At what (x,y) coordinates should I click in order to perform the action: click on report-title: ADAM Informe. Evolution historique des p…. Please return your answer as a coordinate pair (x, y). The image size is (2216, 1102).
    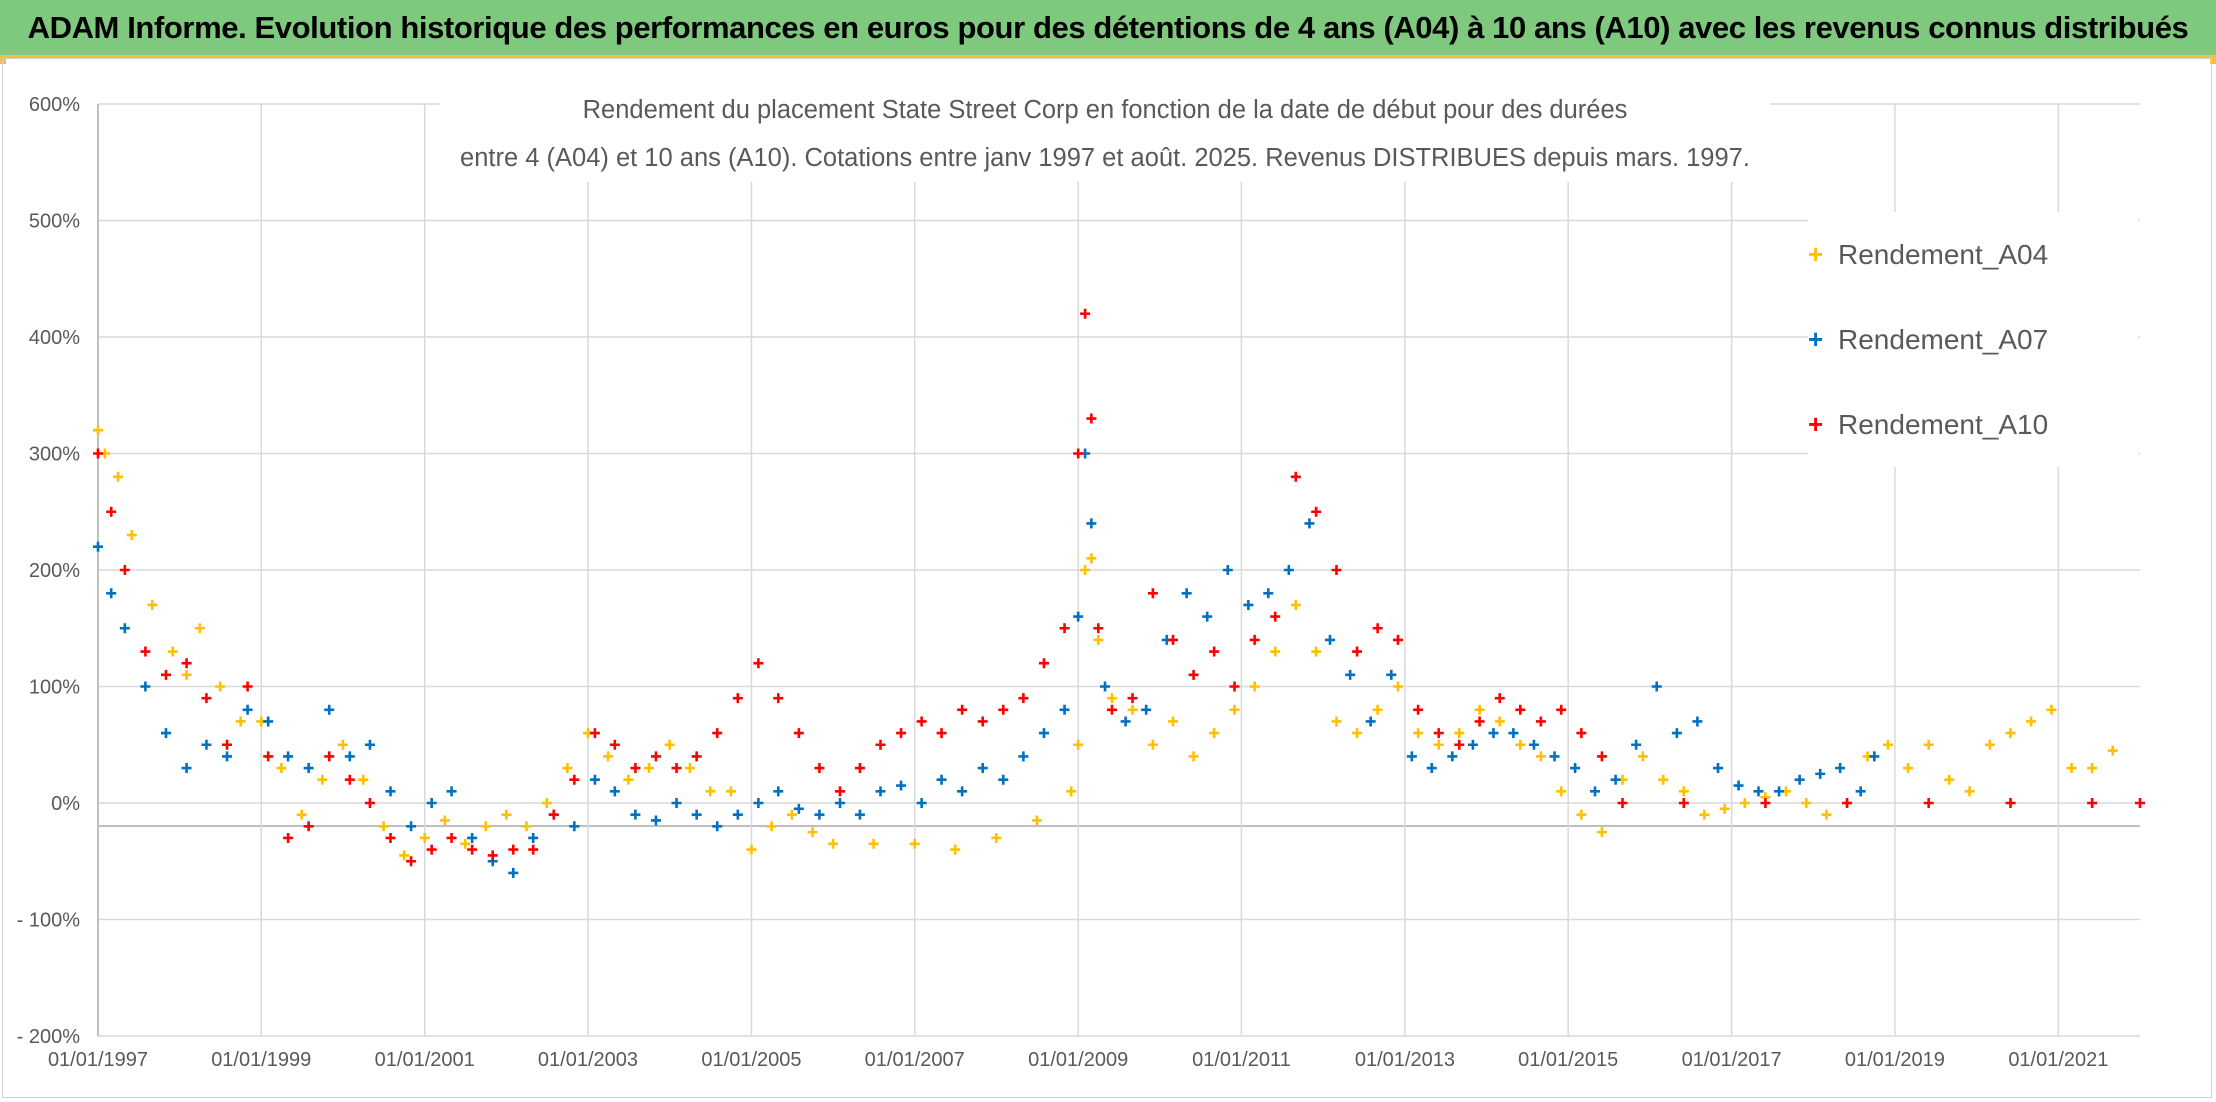
    Looking at the image, I should click on (1108, 27).